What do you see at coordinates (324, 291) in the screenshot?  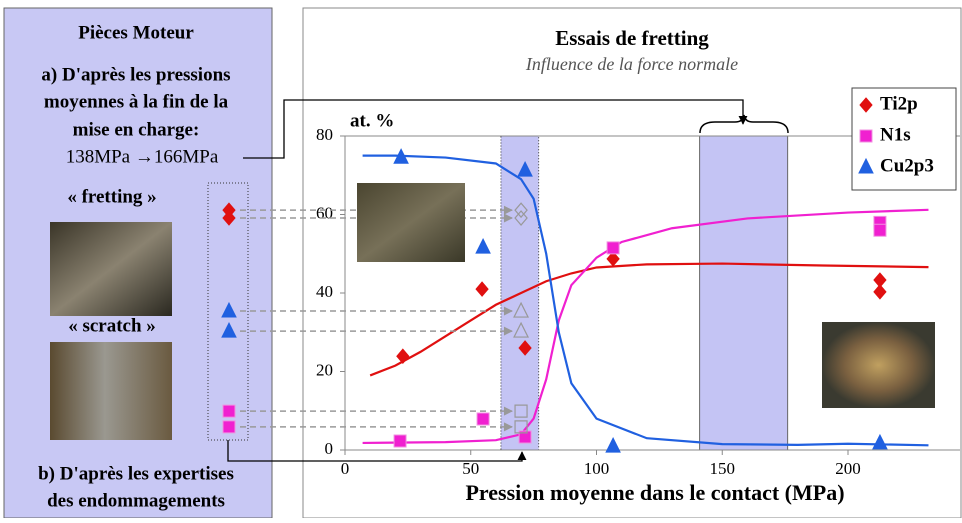 I see `y-tick-label: 40` at bounding box center [324, 291].